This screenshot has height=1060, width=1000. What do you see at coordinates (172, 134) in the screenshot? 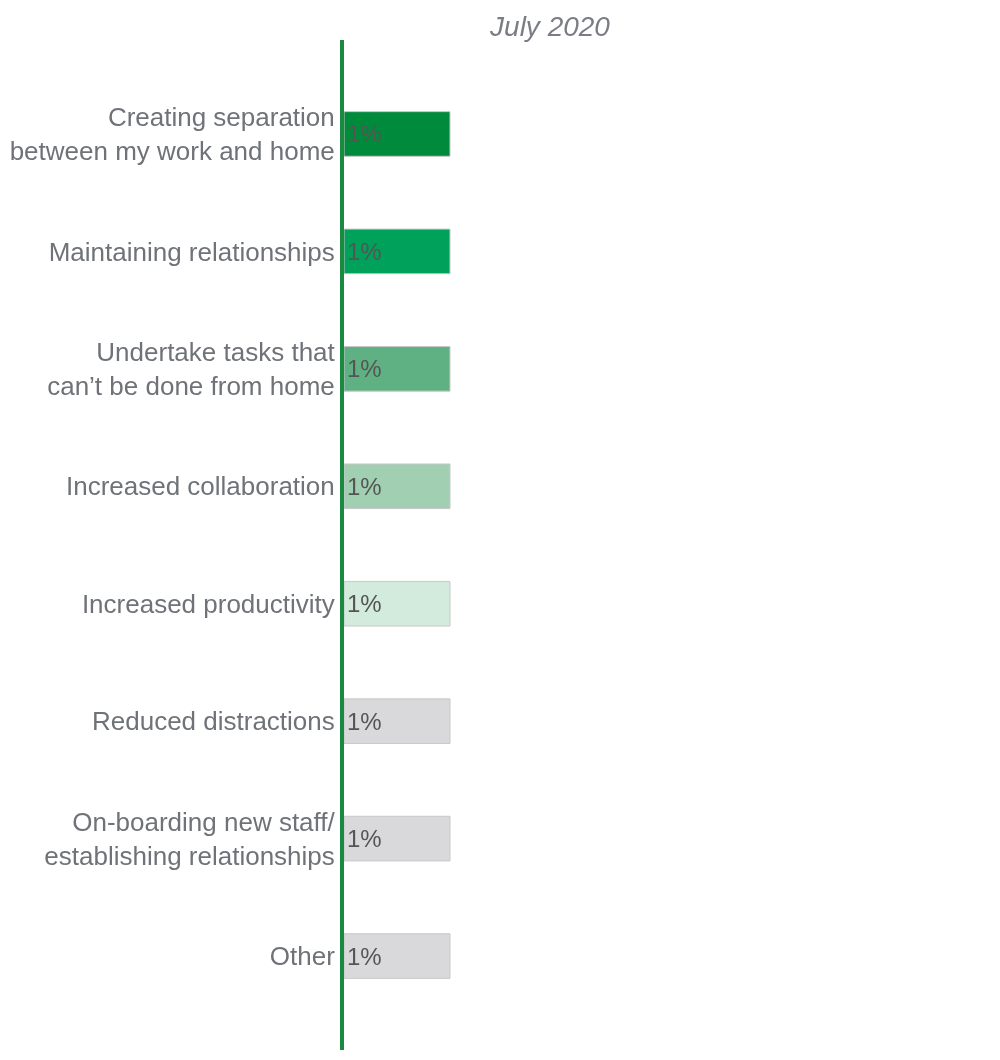
I see `y-tick-label: Creating separation between my work and home` at bounding box center [172, 134].